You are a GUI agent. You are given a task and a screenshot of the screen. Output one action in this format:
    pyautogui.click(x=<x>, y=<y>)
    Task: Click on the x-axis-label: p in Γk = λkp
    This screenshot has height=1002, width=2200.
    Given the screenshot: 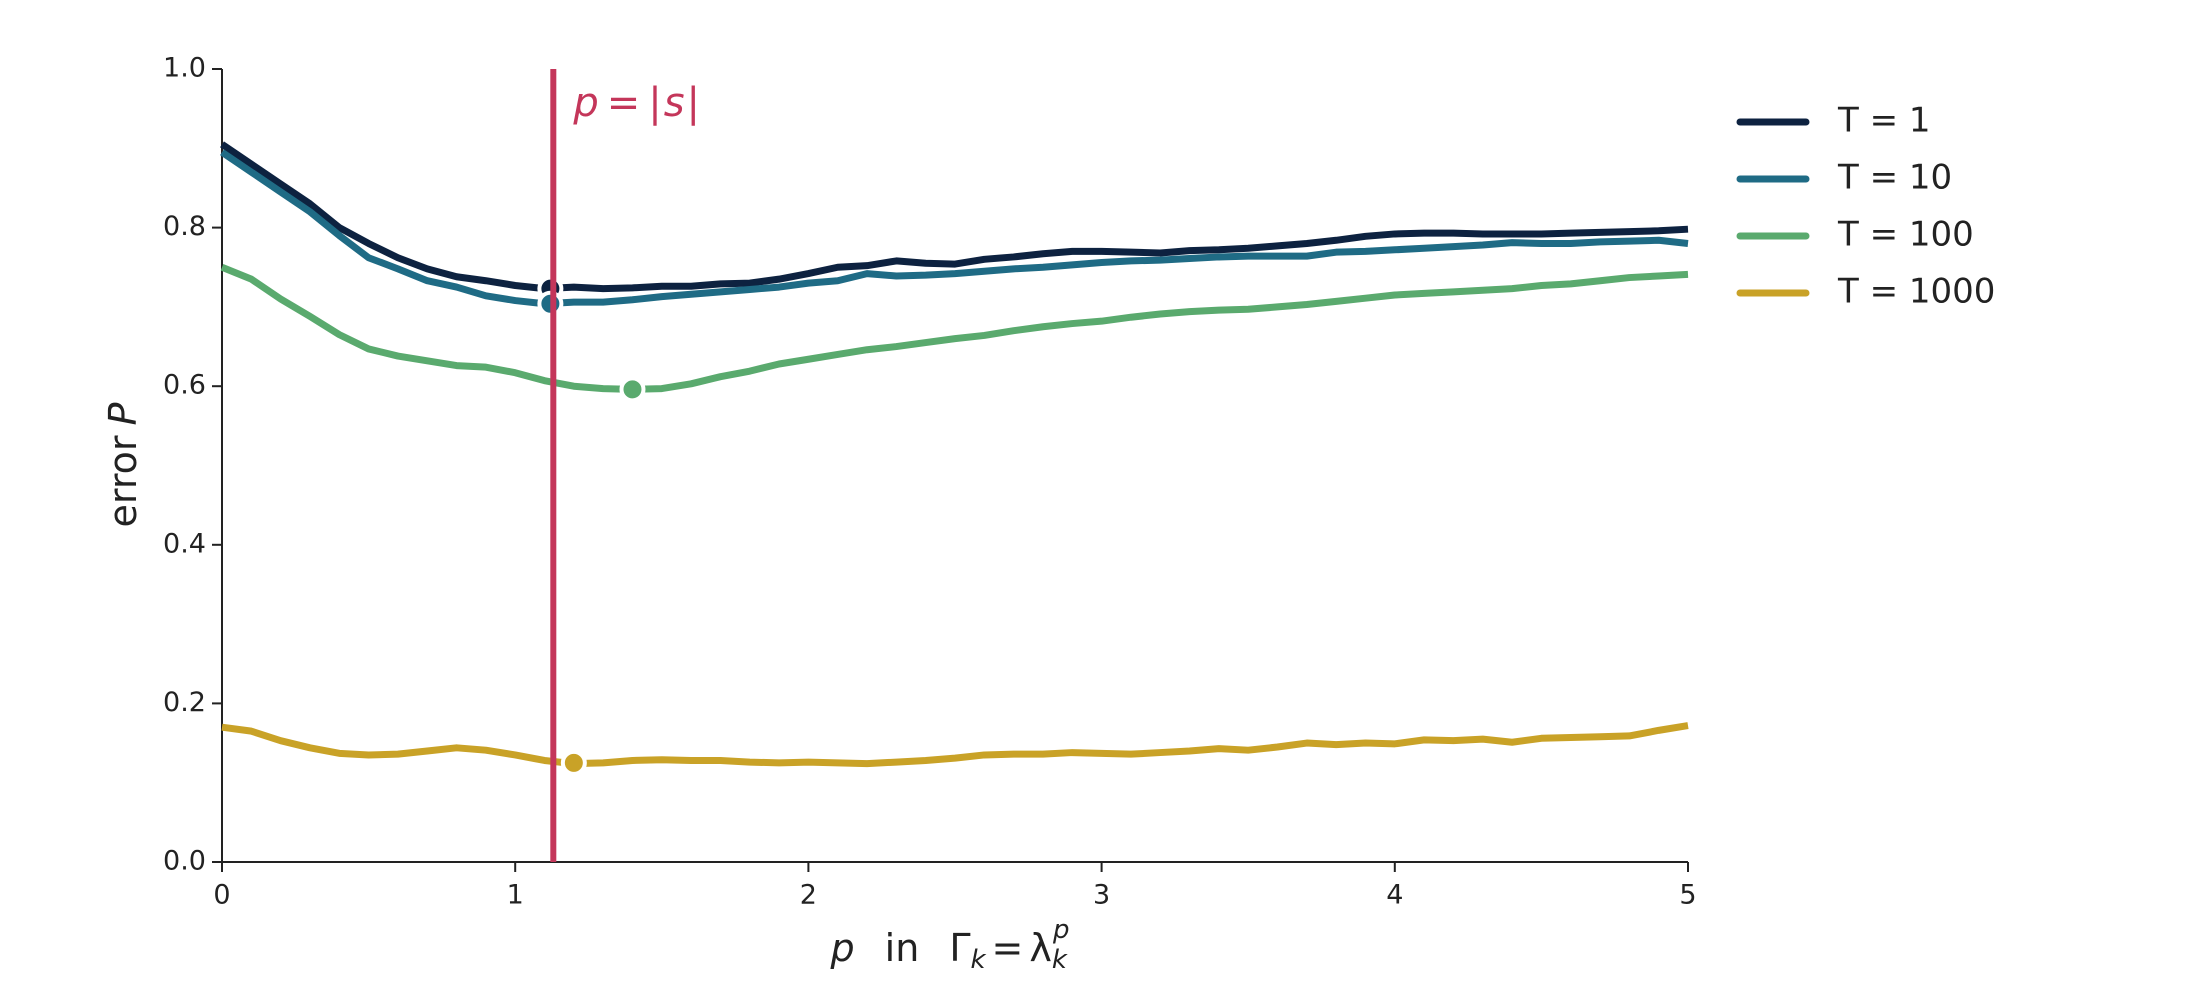 What is the action you would take?
    pyautogui.click(x=950, y=945)
    